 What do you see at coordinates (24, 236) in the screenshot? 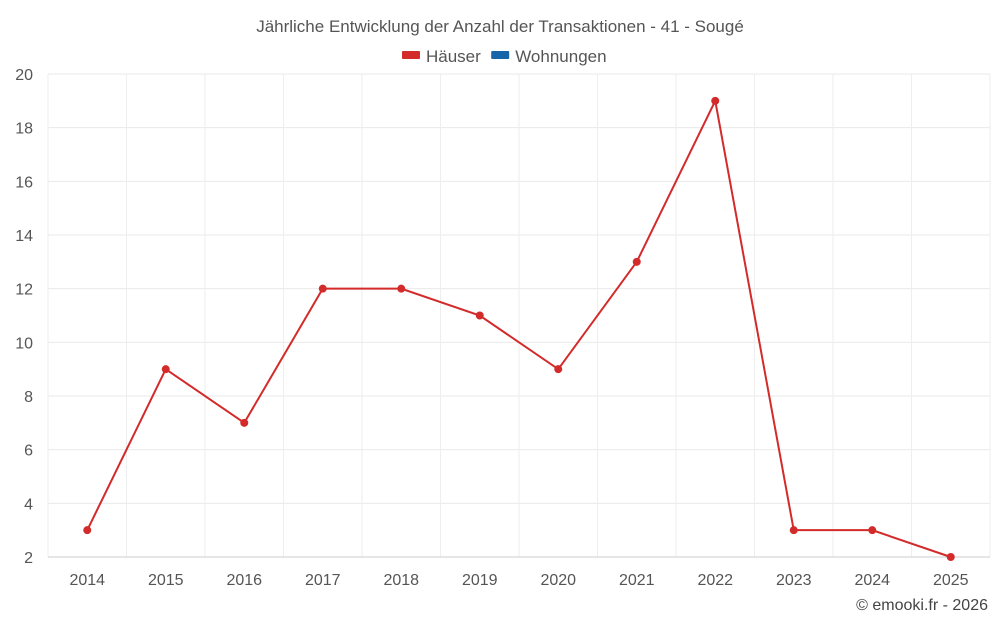
I see `y-tick-label: 14` at bounding box center [24, 236].